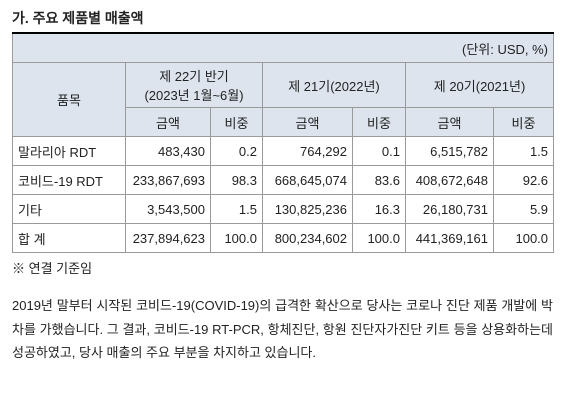  Describe the element at coordinates (168, 151) in the screenshot. I see `cell-value: 483,430` at that location.